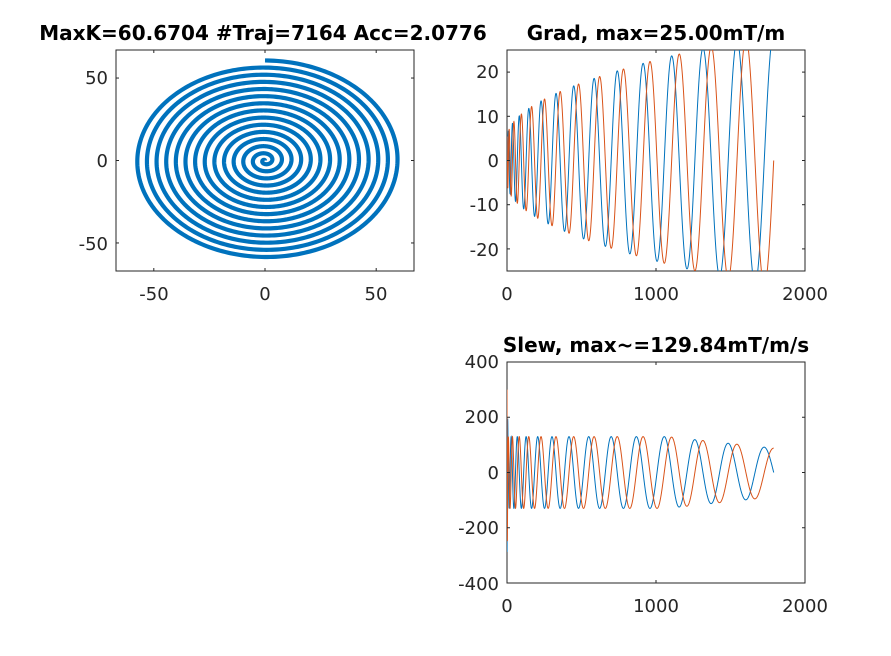 The image size is (891, 656). I want to click on slew-tick-marks, so click(656, 472).